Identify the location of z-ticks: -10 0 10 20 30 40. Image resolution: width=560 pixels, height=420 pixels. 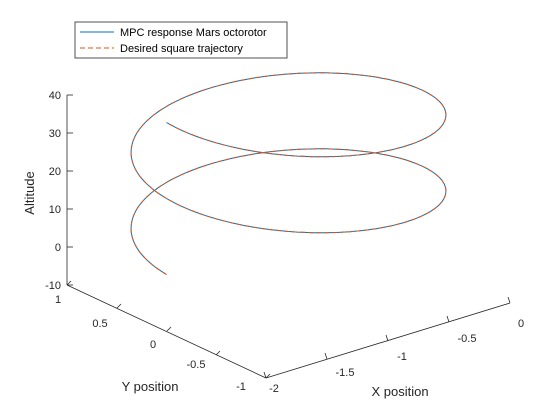
(59, 191).